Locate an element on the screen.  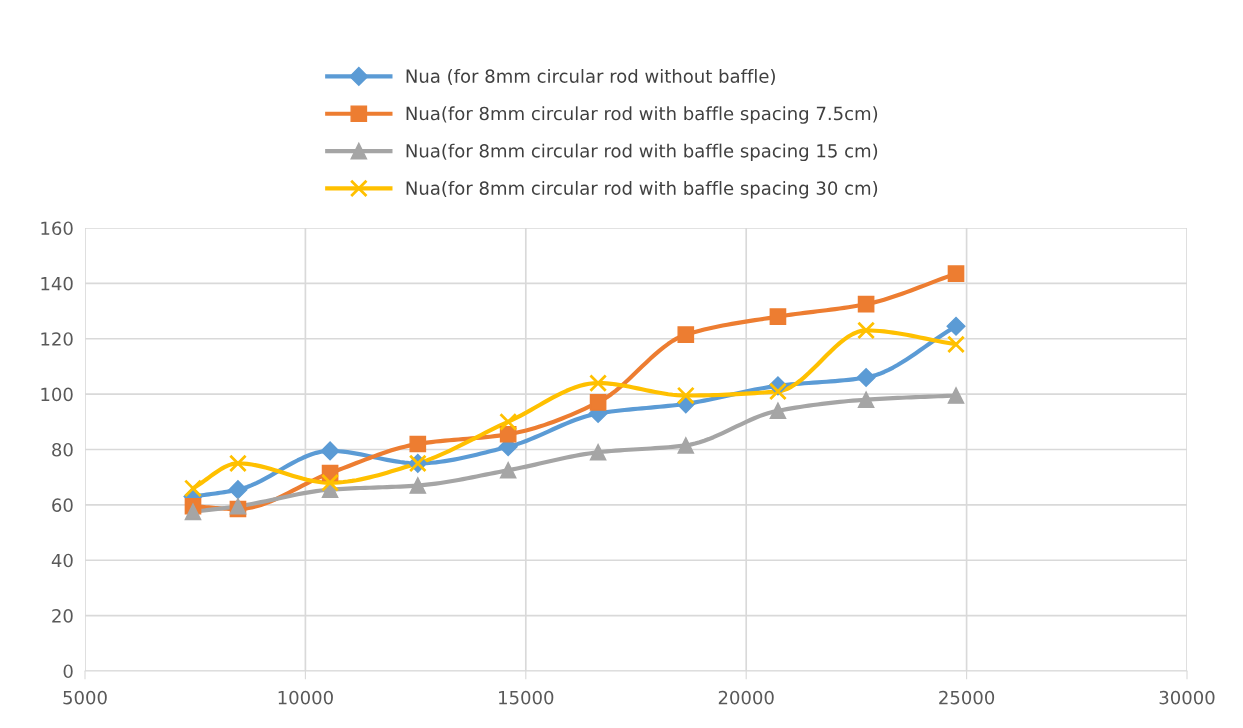
y-tick-label: 120 is located at coordinates (57, 339).